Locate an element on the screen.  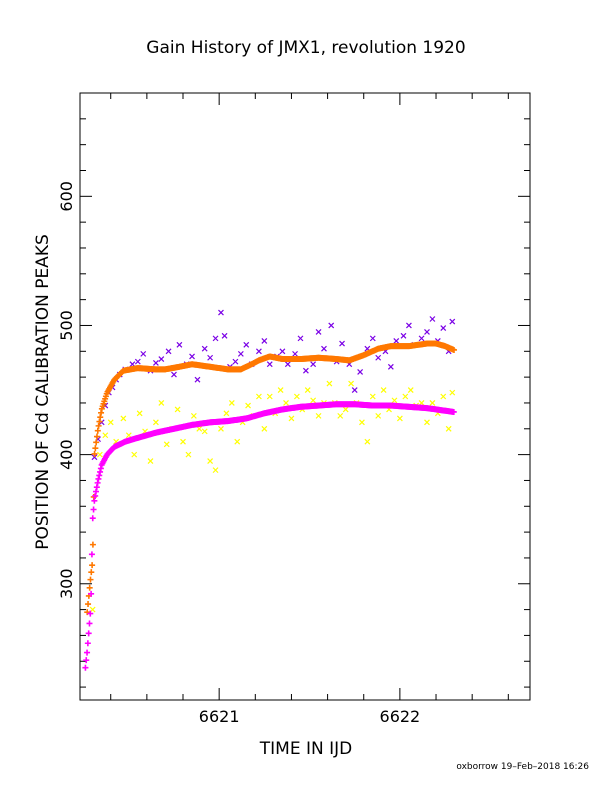
y-axis-title: POSITION OF Cd CALIBRATION PEAKS is located at coordinates (43, 392).